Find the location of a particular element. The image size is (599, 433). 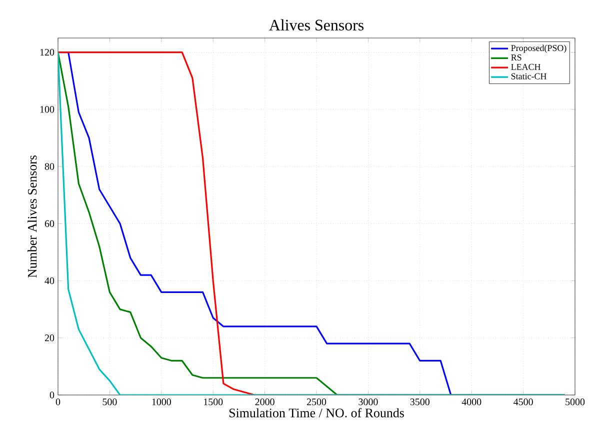

x-tick-label: 1000 is located at coordinates (161, 402).